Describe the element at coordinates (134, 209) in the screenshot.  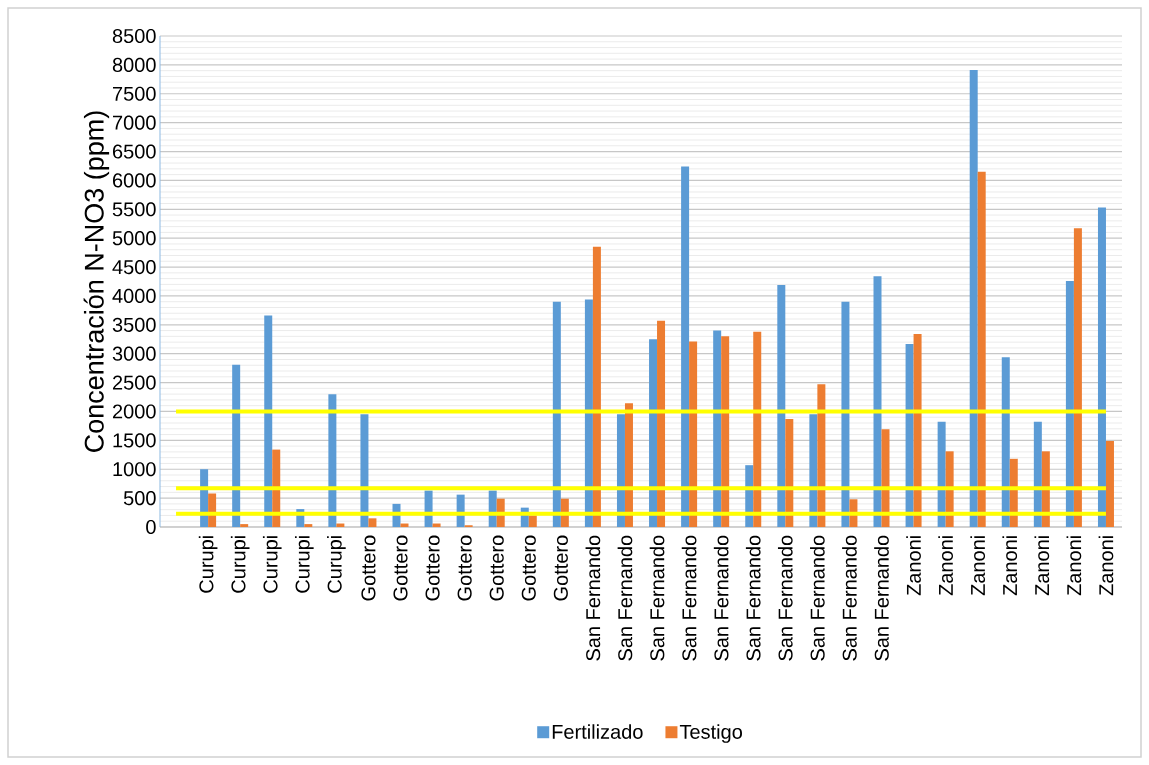
I see `y-tick-label: 5500` at that location.